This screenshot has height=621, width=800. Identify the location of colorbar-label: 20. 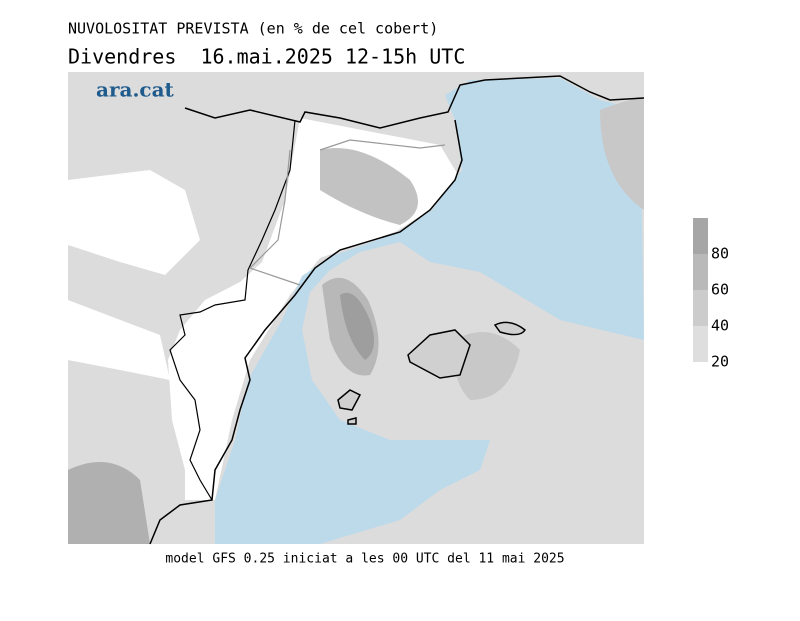
(720, 362).